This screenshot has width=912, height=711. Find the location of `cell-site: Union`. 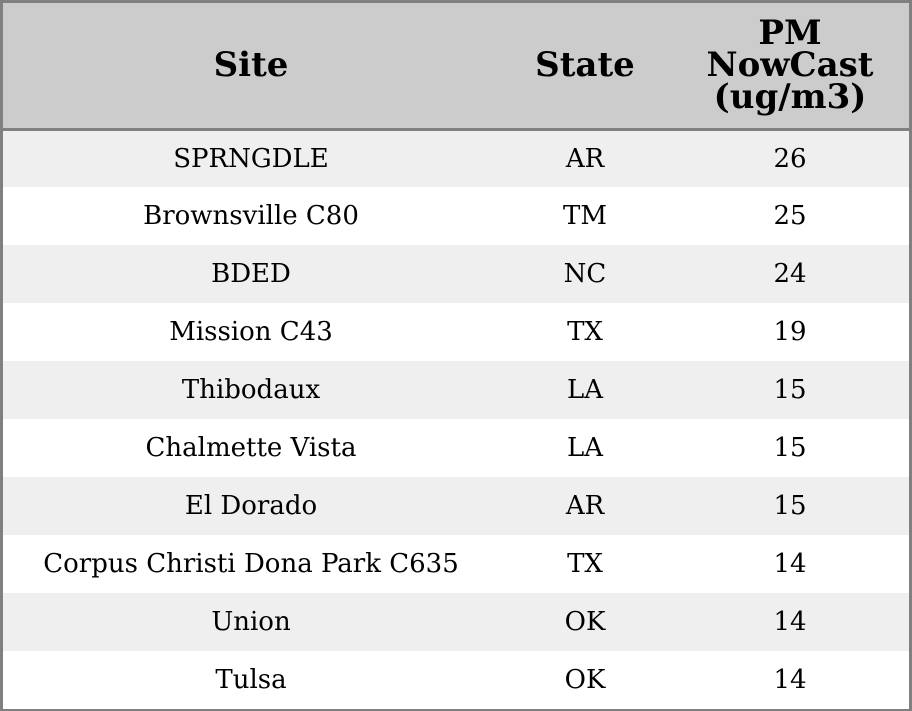

cell-site: Union is located at coordinates (251, 622).